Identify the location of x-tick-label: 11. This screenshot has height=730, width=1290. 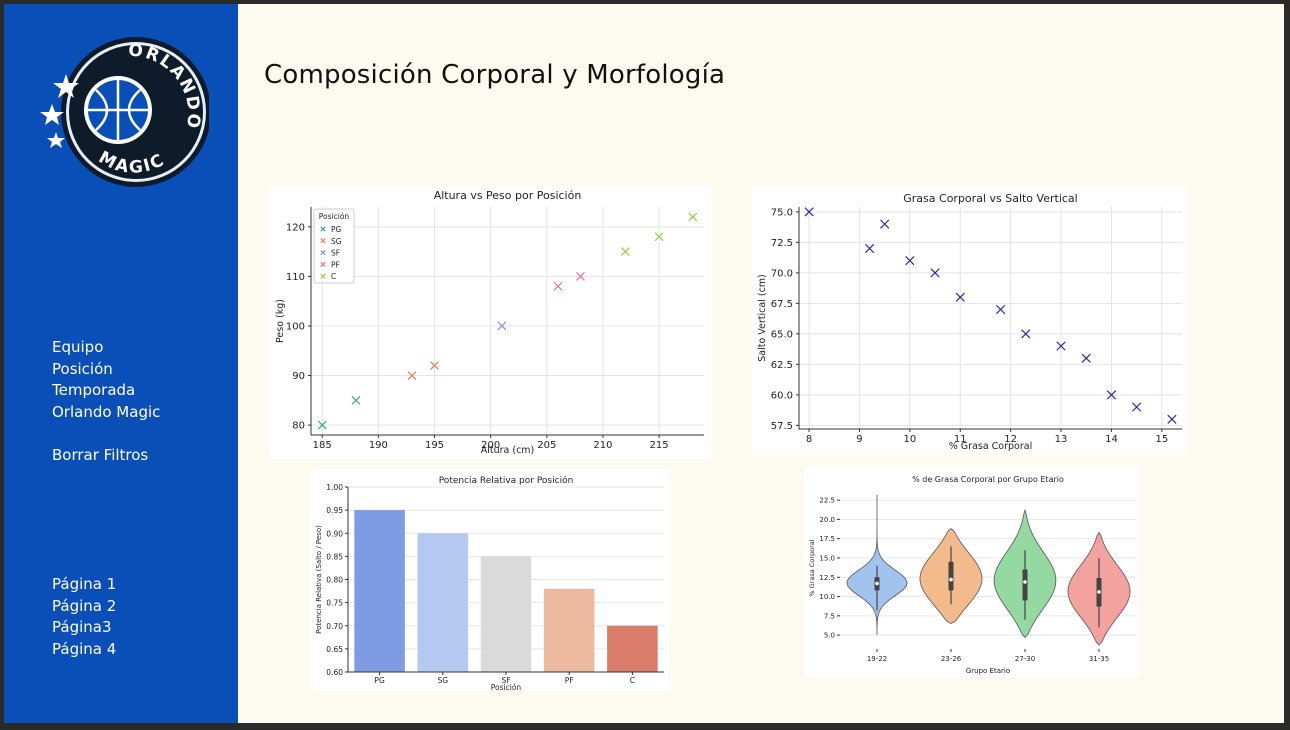
(960, 439).